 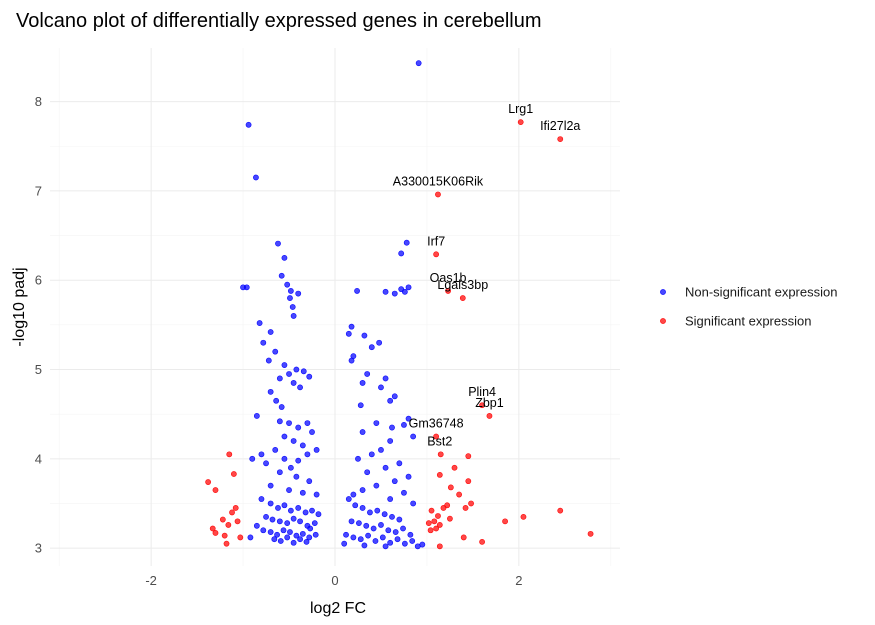 What do you see at coordinates (38, 101) in the screenshot?
I see `y-tick-label: 8` at bounding box center [38, 101].